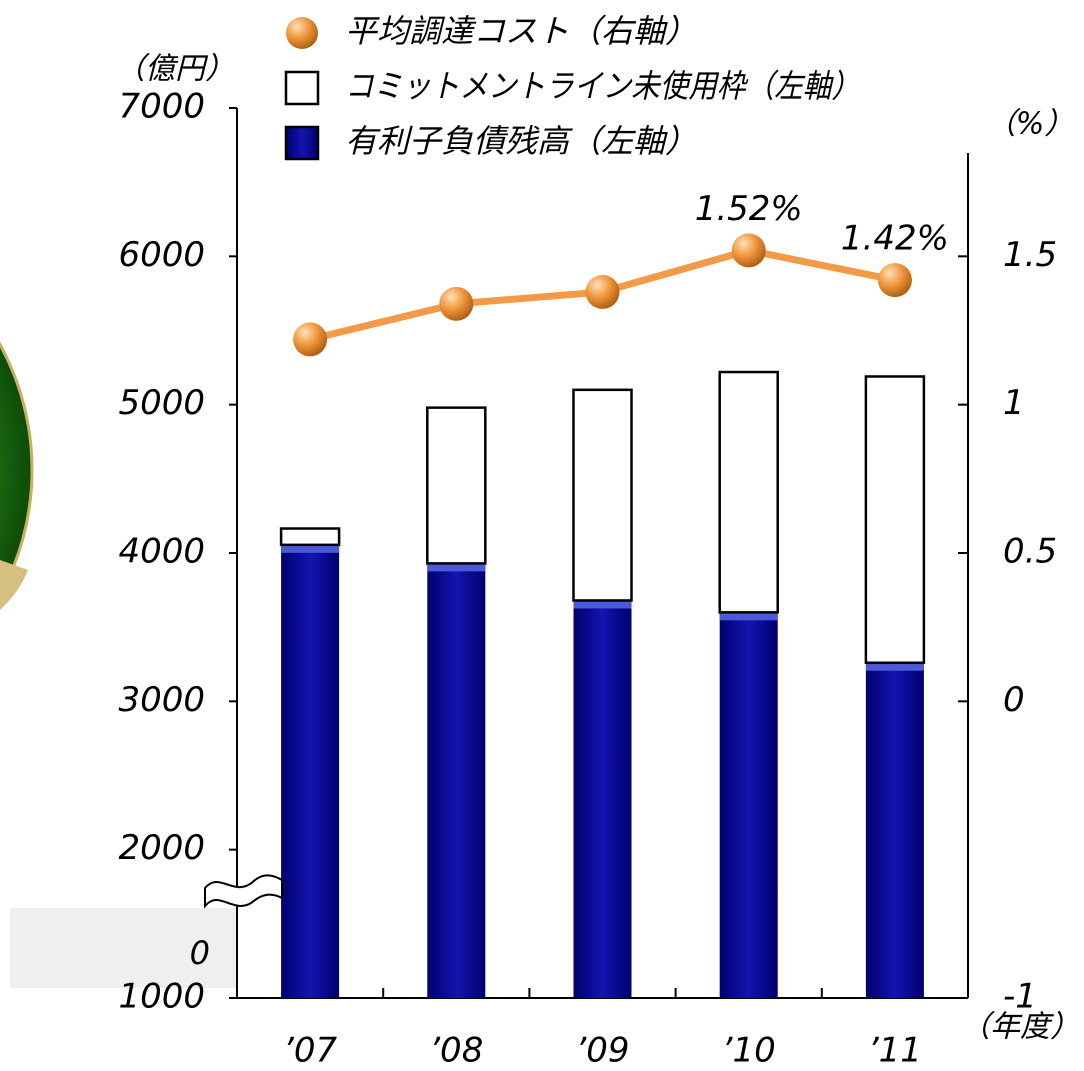  I want to click on y2-tick-label: 1, so click(1014, 403).